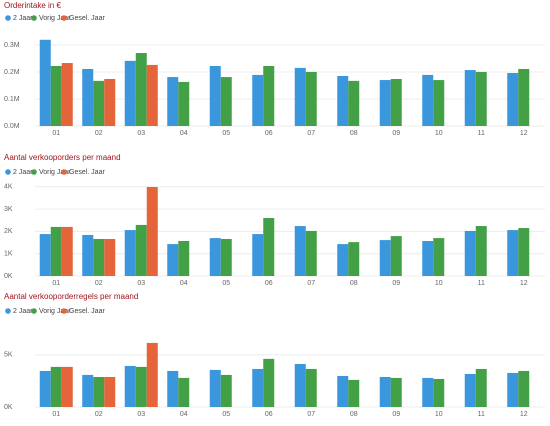 Image resolution: width=550 pixels, height=426 pixels. Describe the element at coordinates (23, 311) in the screenshot. I see `legend-label: 2 Jaar` at that location.